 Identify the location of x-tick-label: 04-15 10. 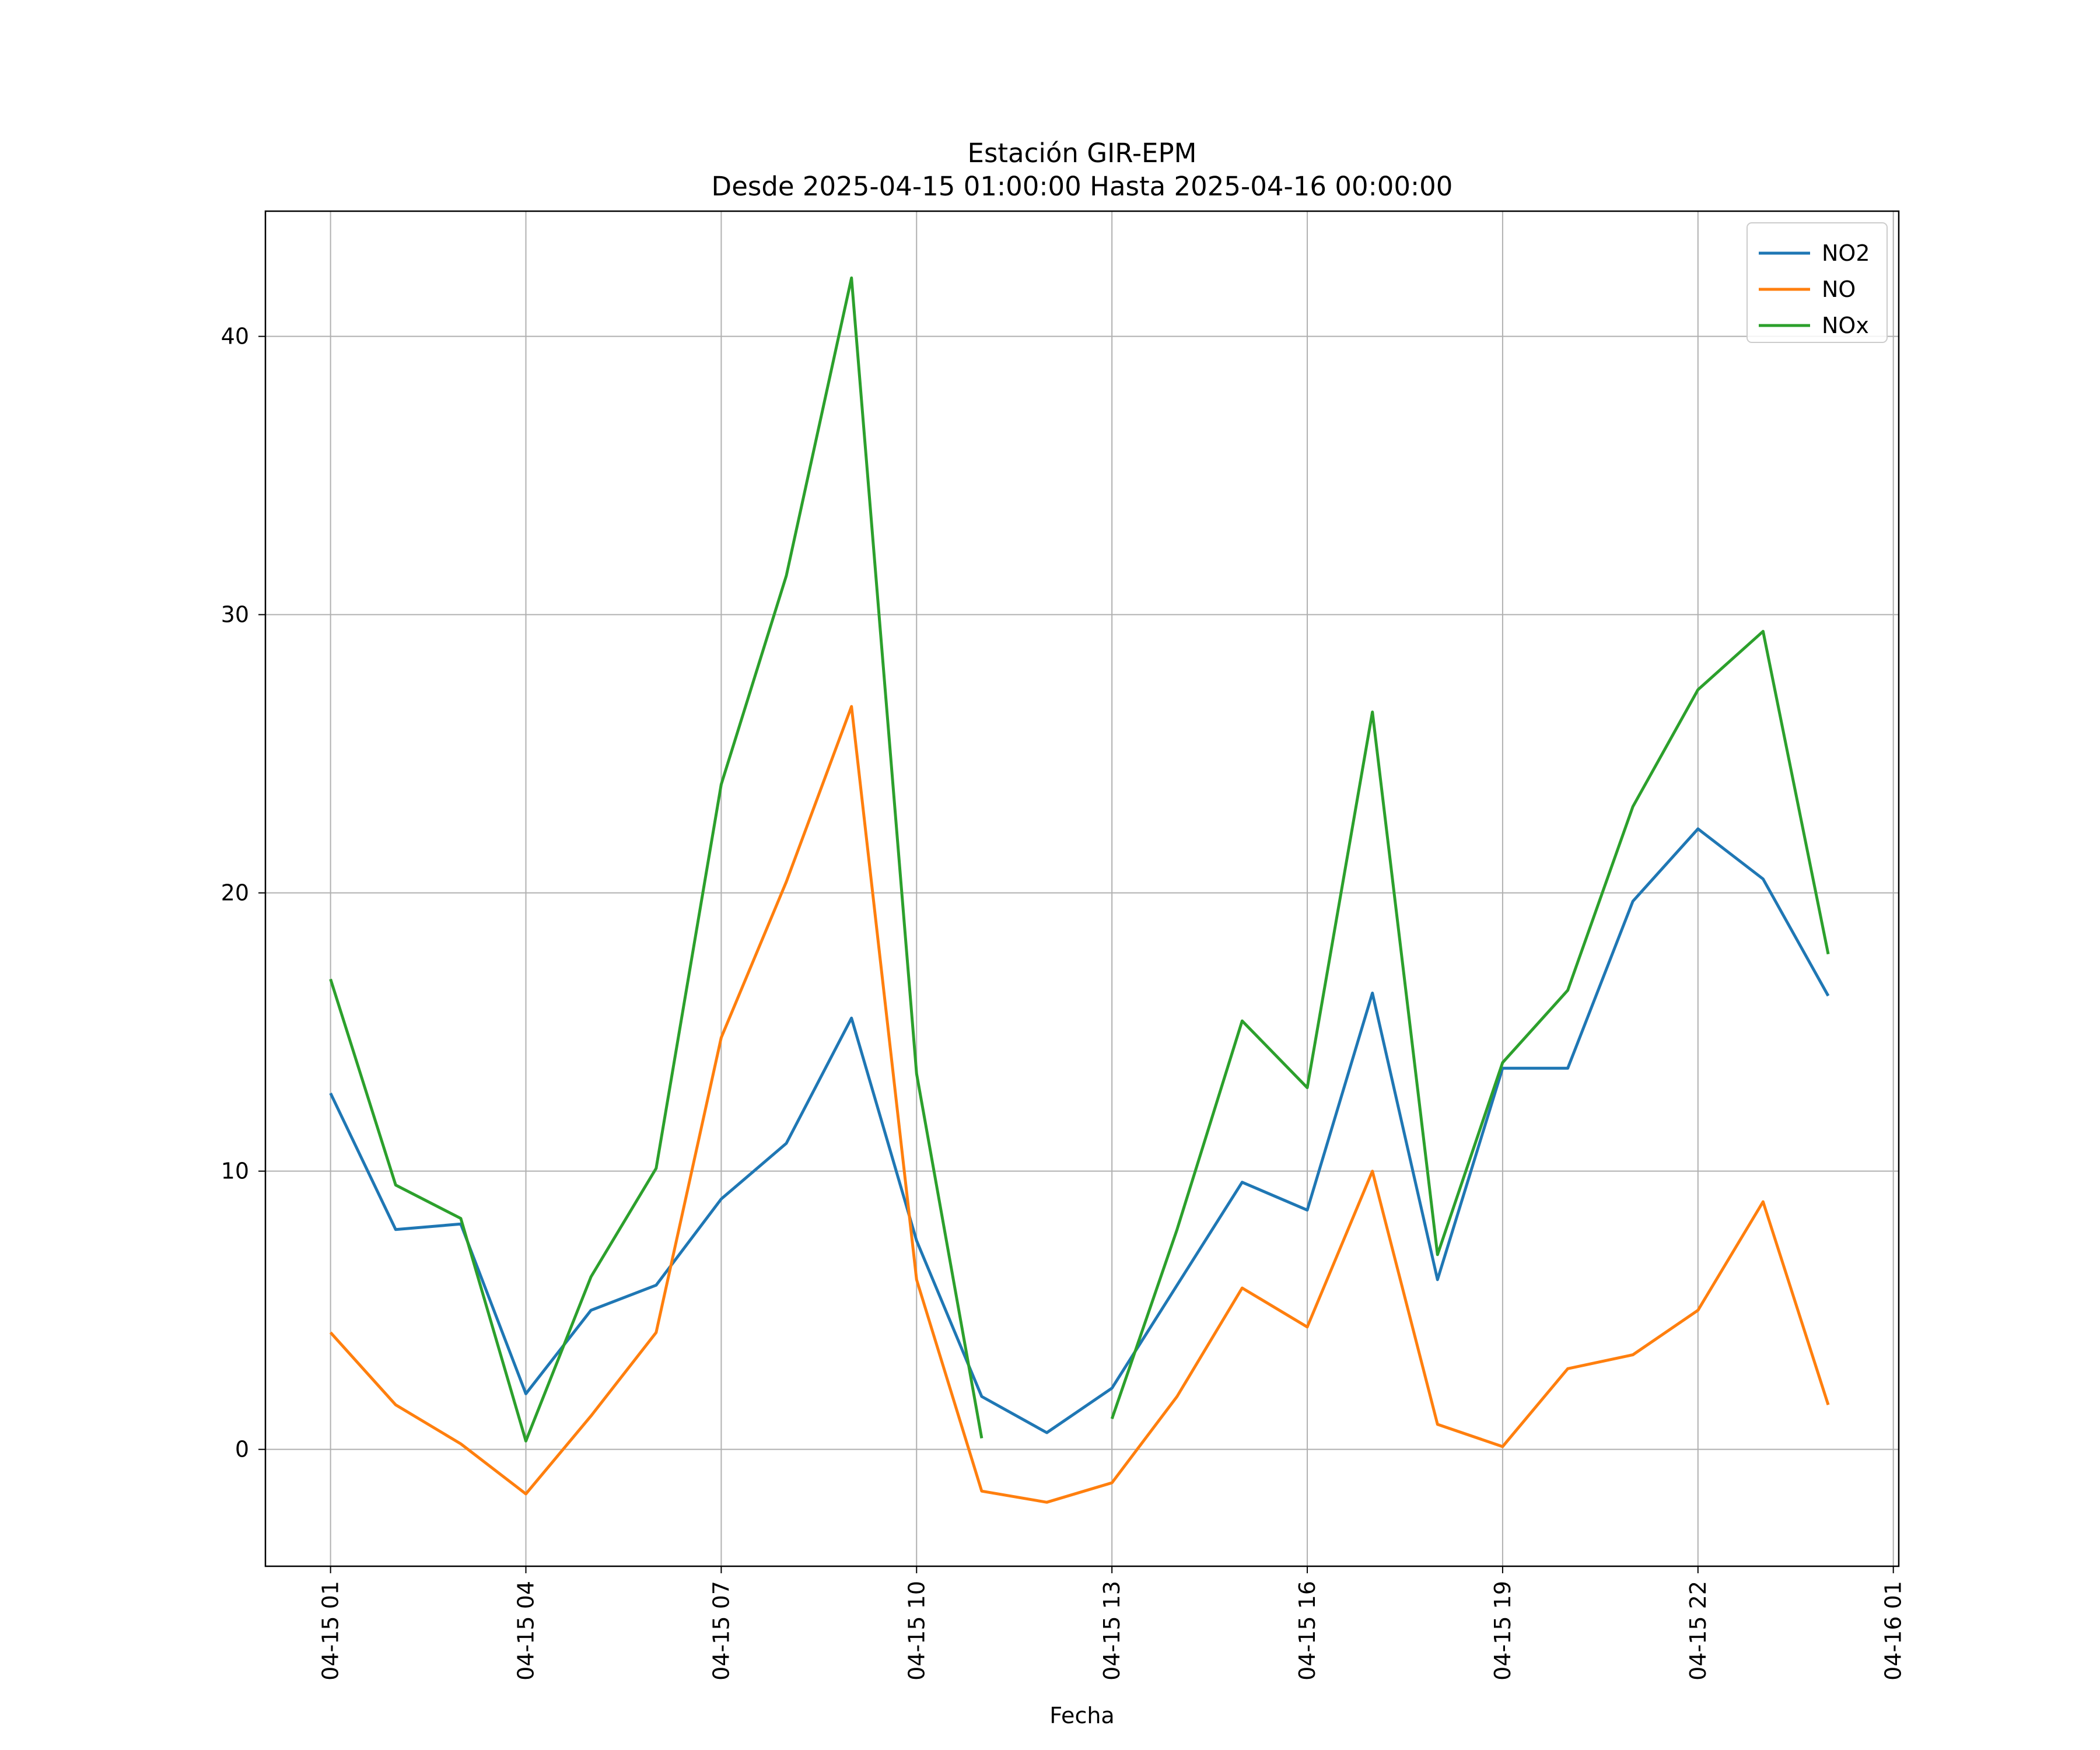
(916, 1631).